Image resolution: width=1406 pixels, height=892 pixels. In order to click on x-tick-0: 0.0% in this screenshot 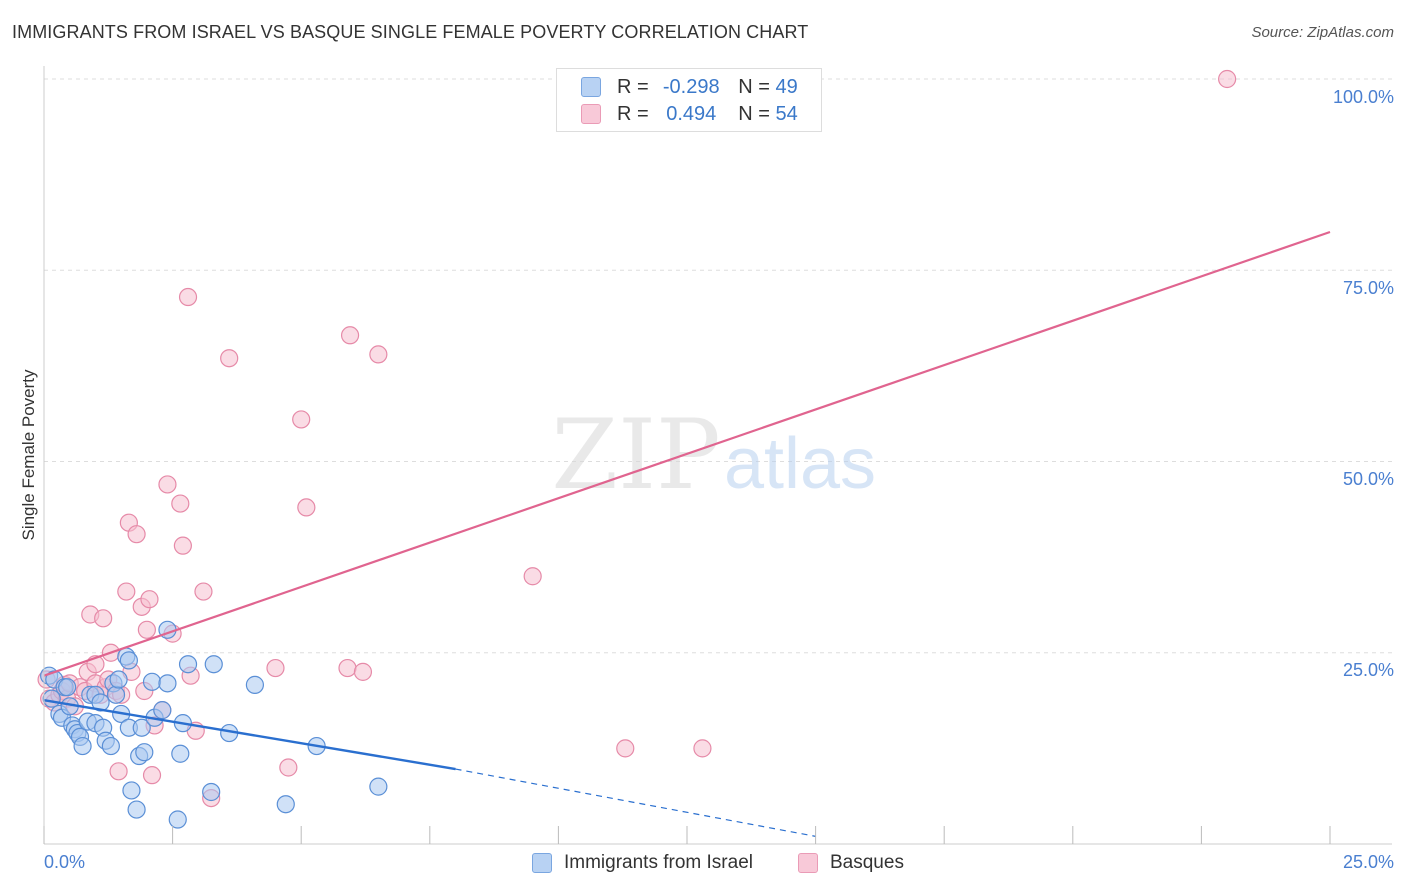, I will do `click(65, 862)`.